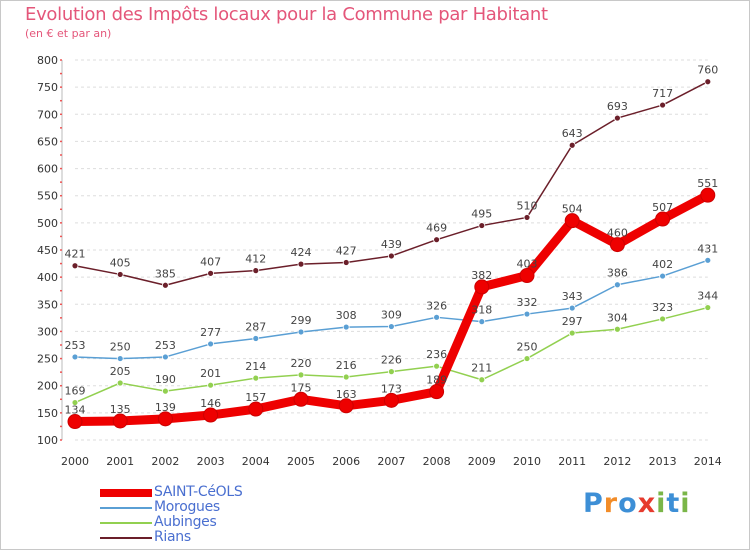  What do you see at coordinates (391, 360) in the screenshot?
I see `data-label-aubinges: 226` at bounding box center [391, 360].